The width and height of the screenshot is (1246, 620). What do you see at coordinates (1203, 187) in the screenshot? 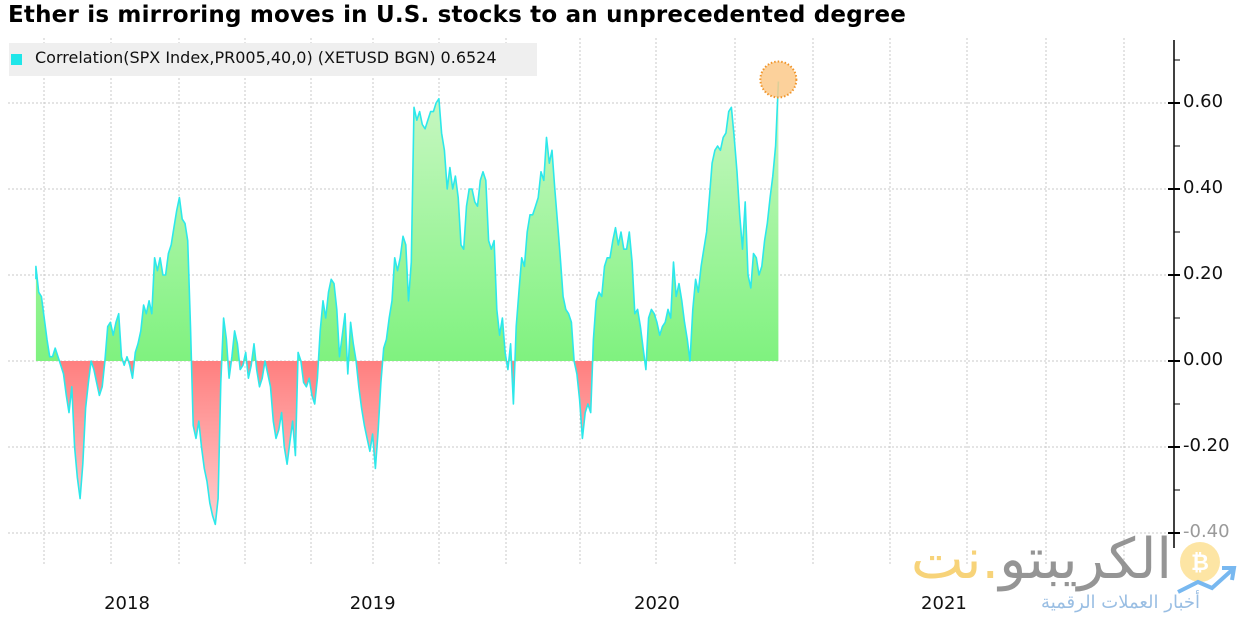
I see `y-tick-label: 0.40` at bounding box center [1203, 187].